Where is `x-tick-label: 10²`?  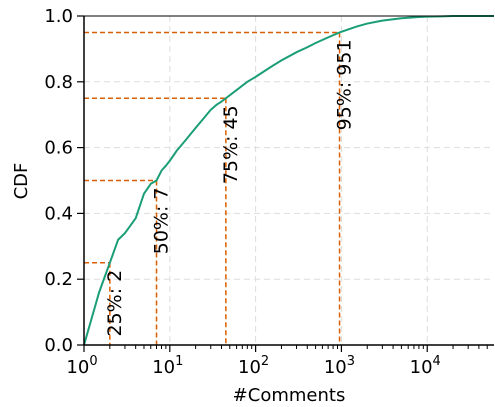 x-tick-label: 10² is located at coordinates (253, 366).